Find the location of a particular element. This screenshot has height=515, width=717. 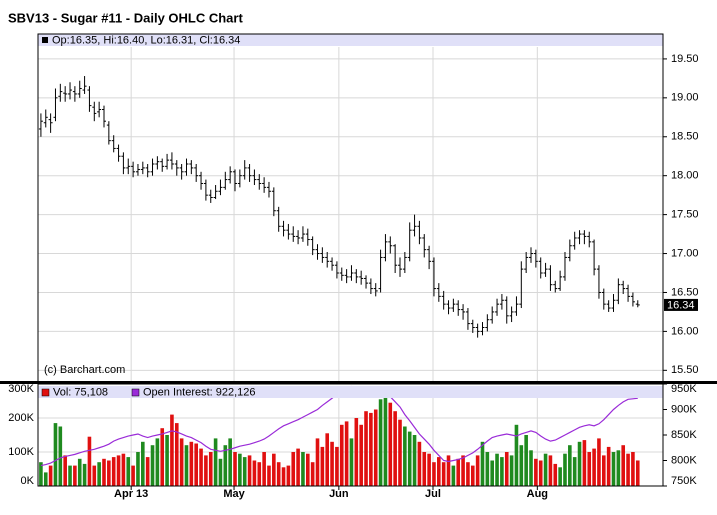

y-tick-label: 19.50 is located at coordinates (685, 59).